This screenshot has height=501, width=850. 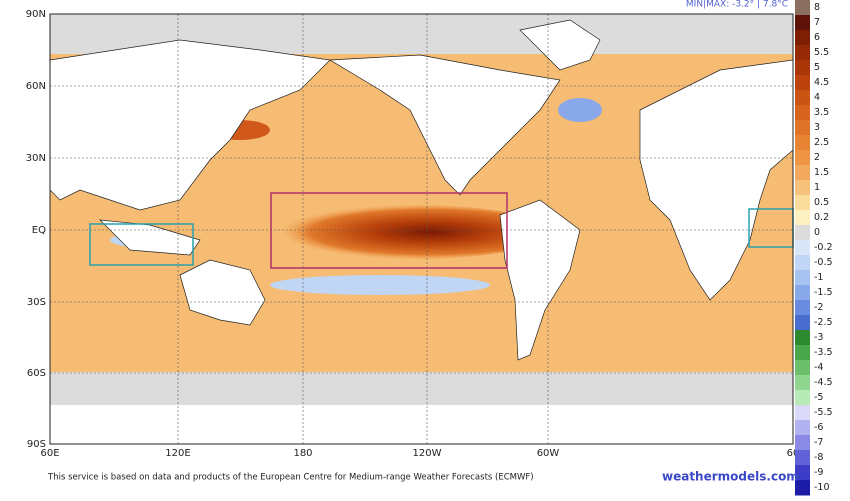 What do you see at coordinates (817, 22) in the screenshot?
I see `legend-label: 7` at bounding box center [817, 22].